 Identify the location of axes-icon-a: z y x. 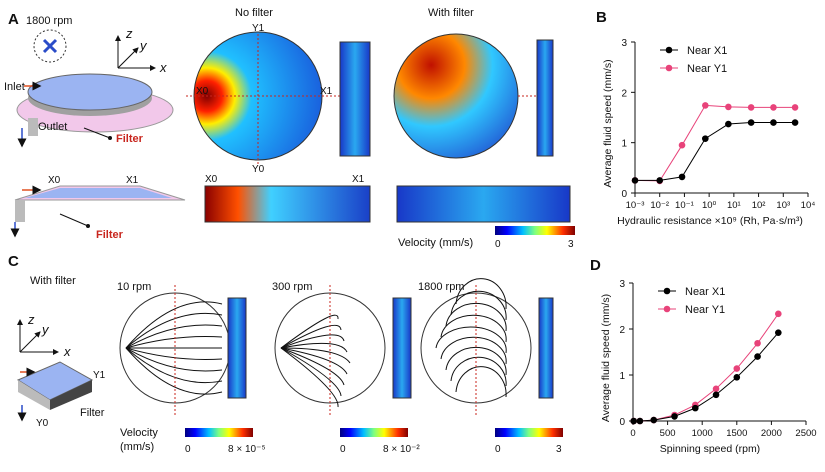
(141, 50).